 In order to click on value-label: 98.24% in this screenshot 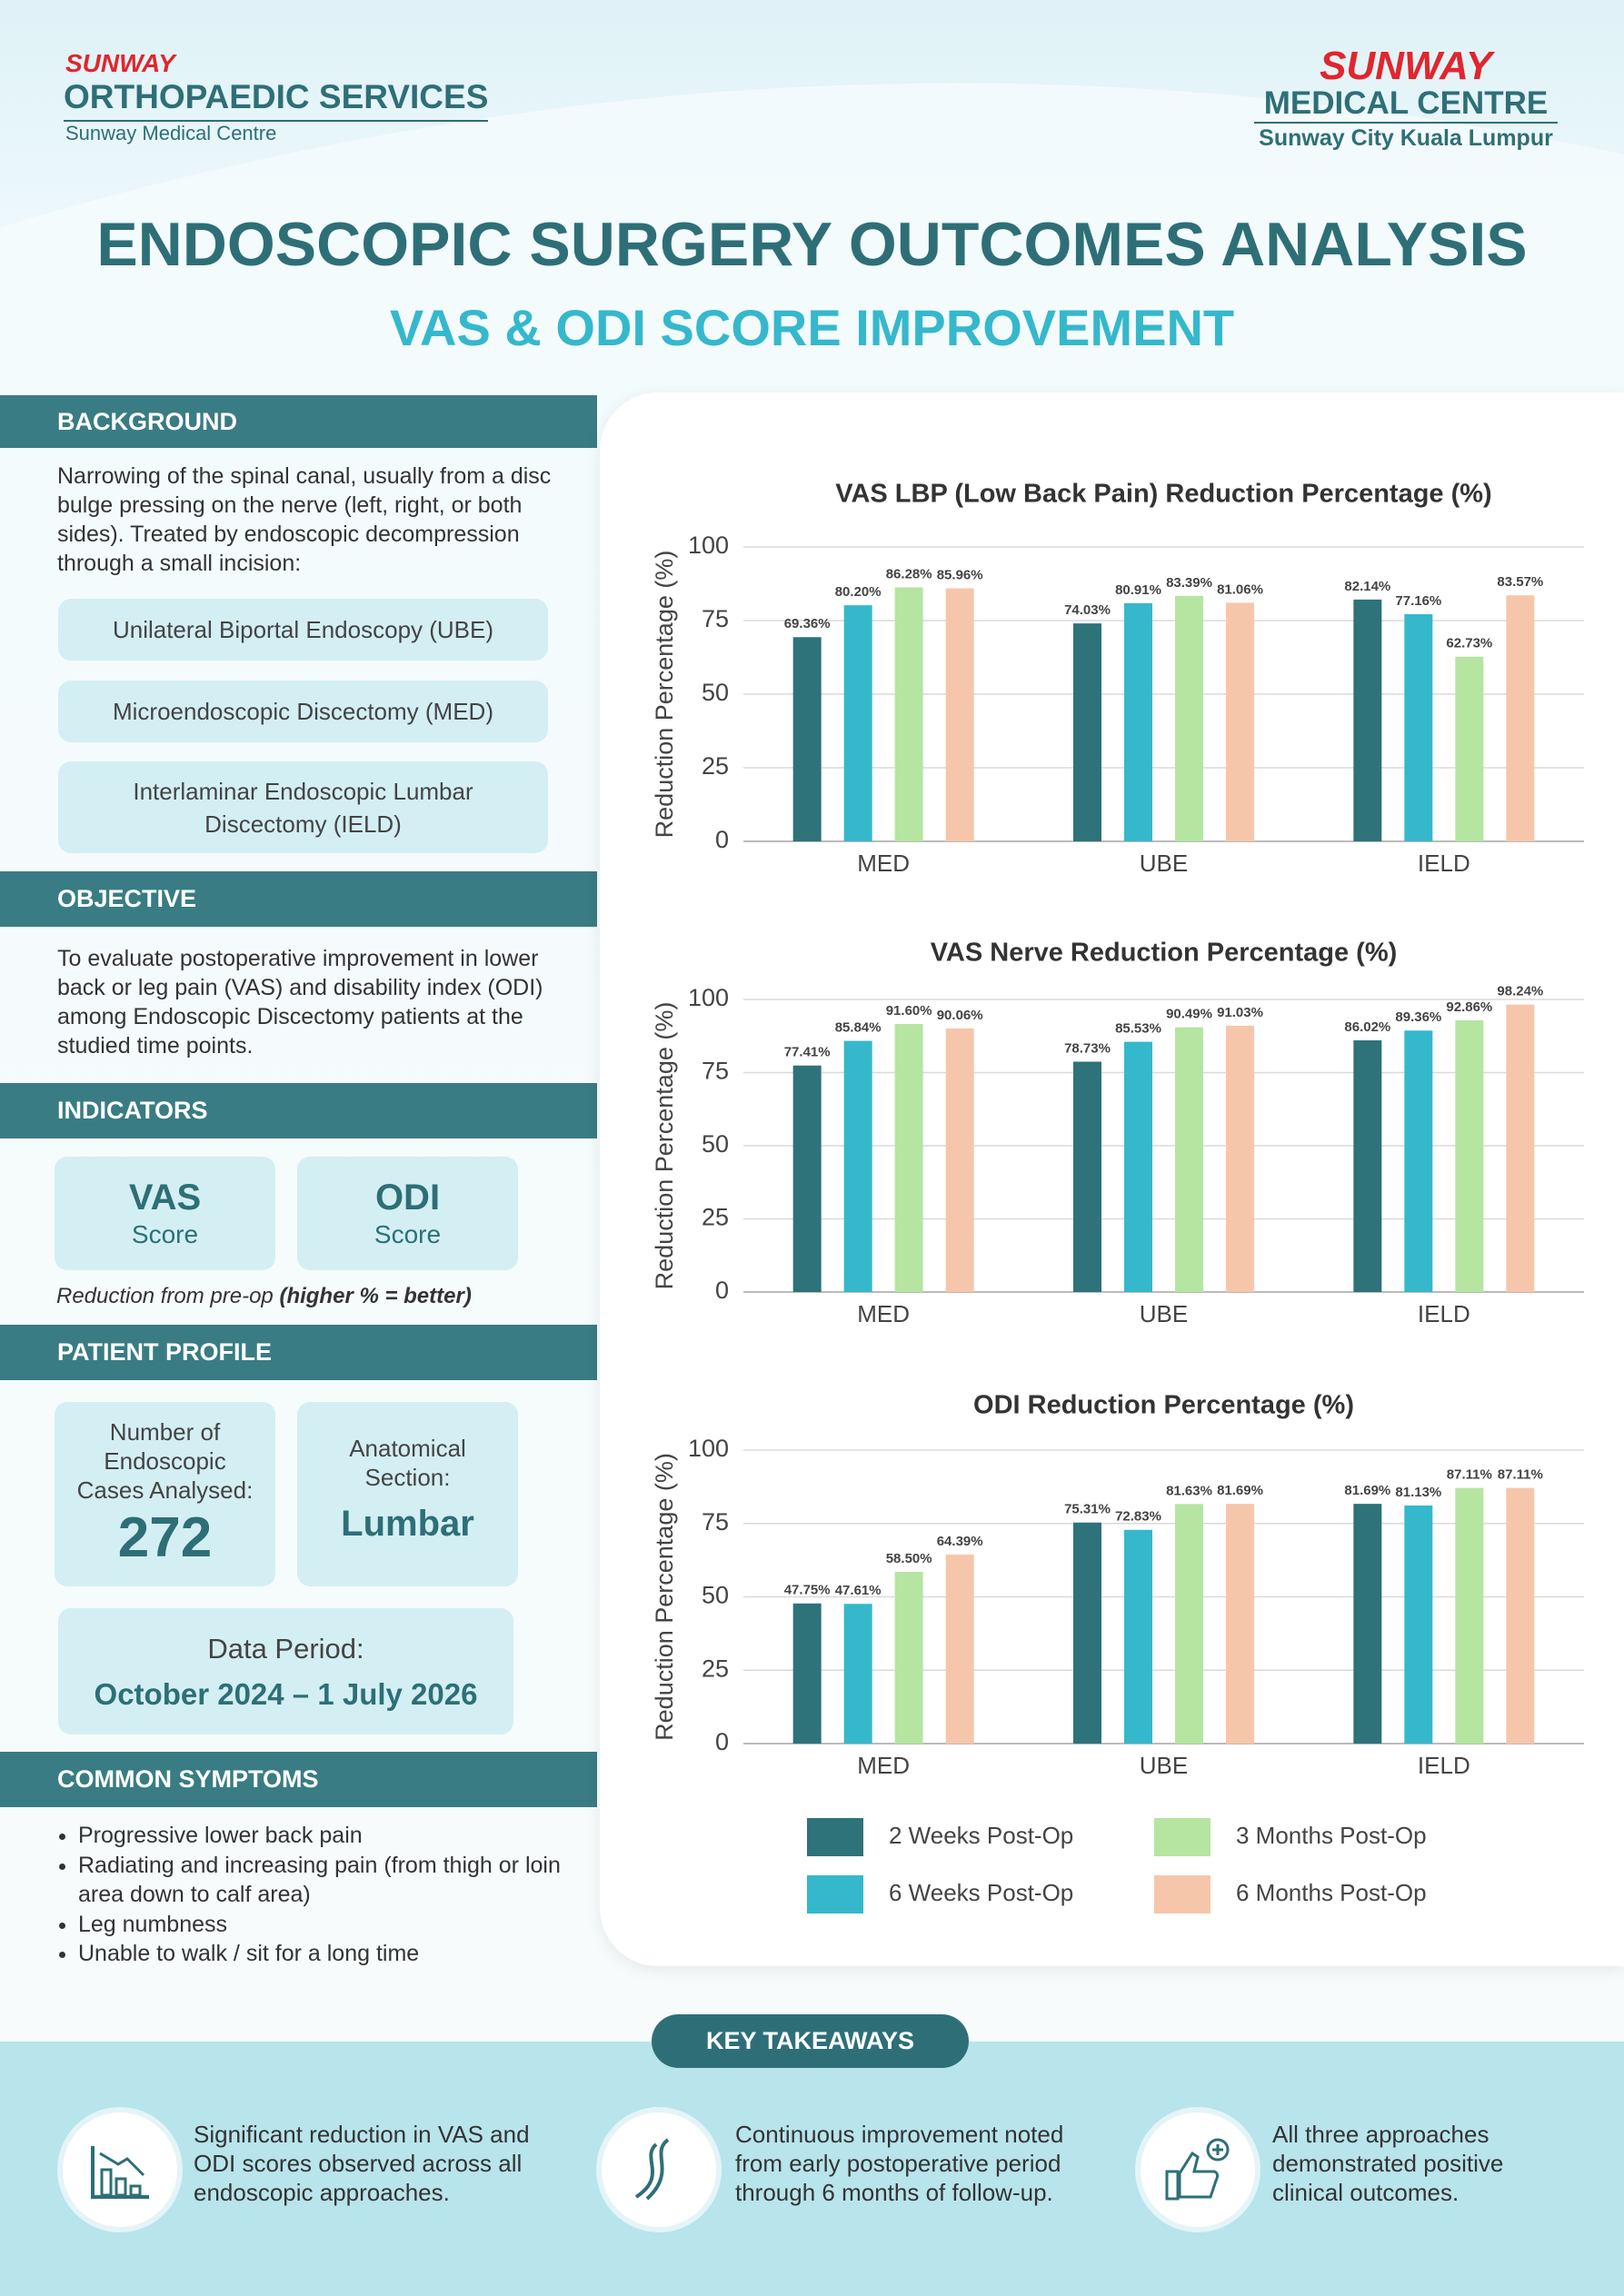, I will do `click(1520, 991)`.